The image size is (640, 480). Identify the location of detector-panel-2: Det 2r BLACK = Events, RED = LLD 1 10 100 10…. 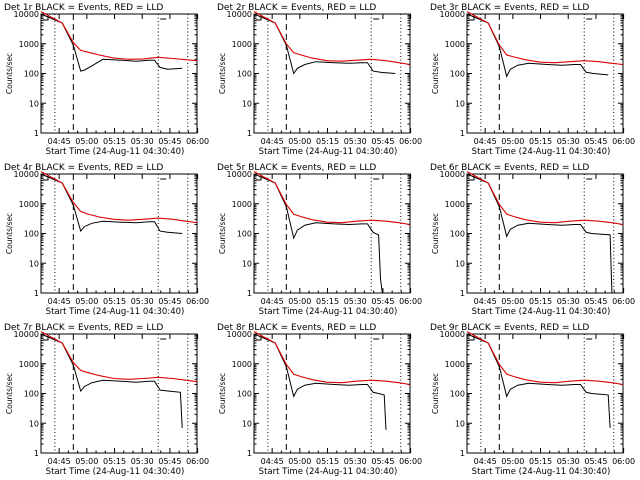
(319, 80).